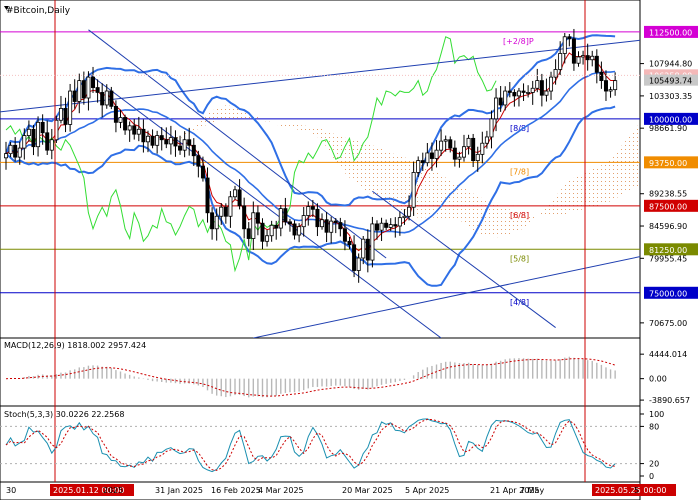 The height and width of the screenshot is (500, 700). I want to click on x-tick-label: 5, so click(636, 490).